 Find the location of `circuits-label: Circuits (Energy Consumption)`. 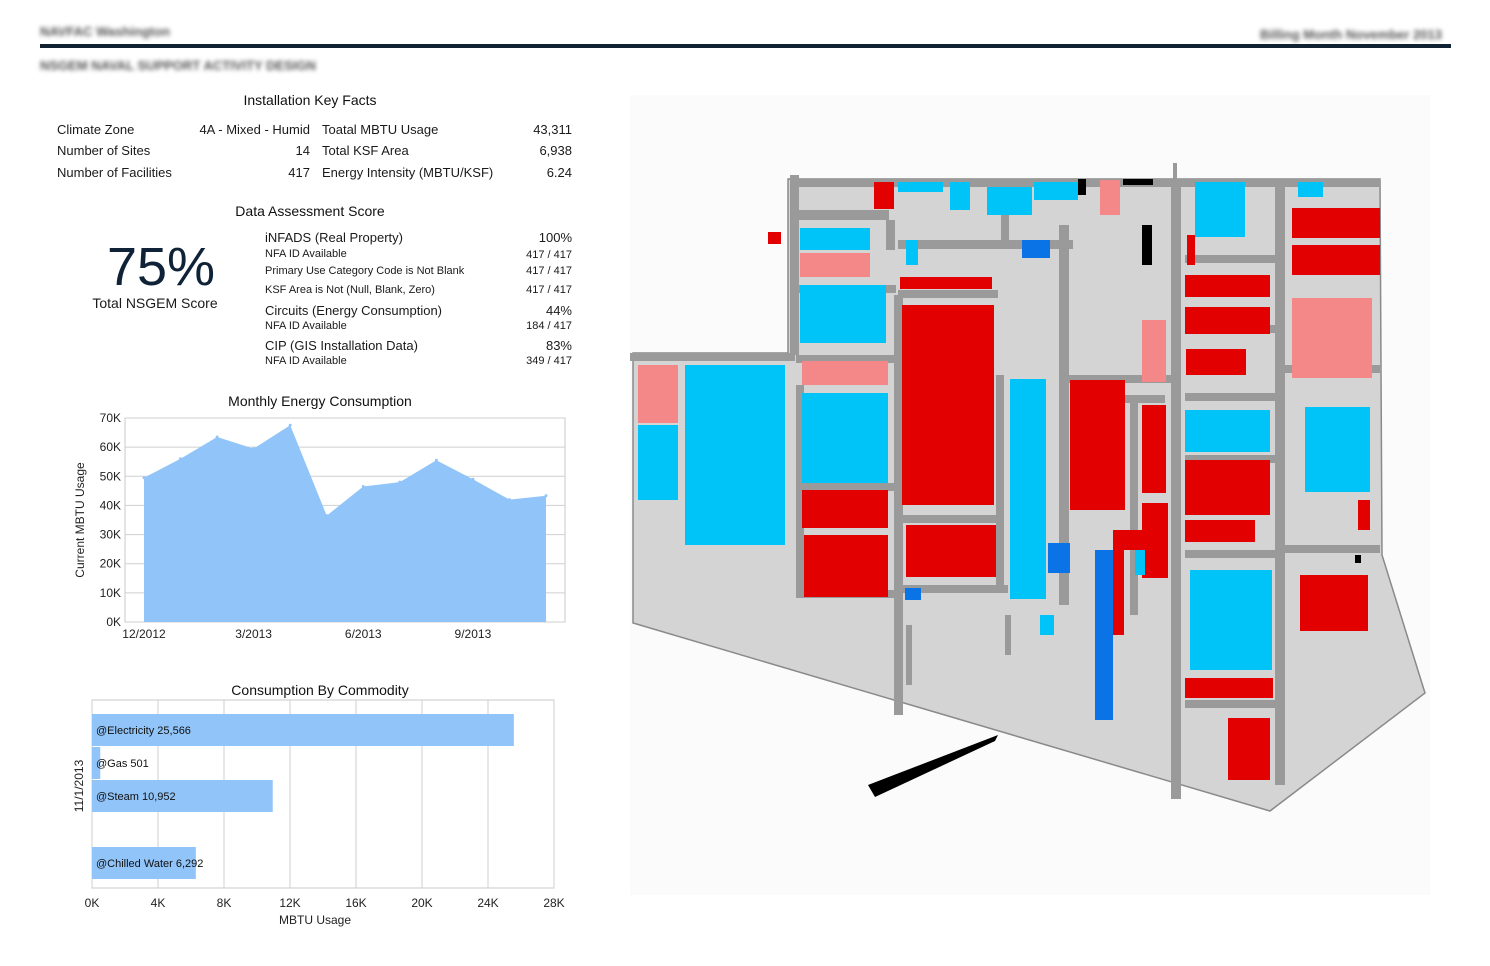

circuits-label: Circuits (Energy Consumption) is located at coordinates (354, 310).